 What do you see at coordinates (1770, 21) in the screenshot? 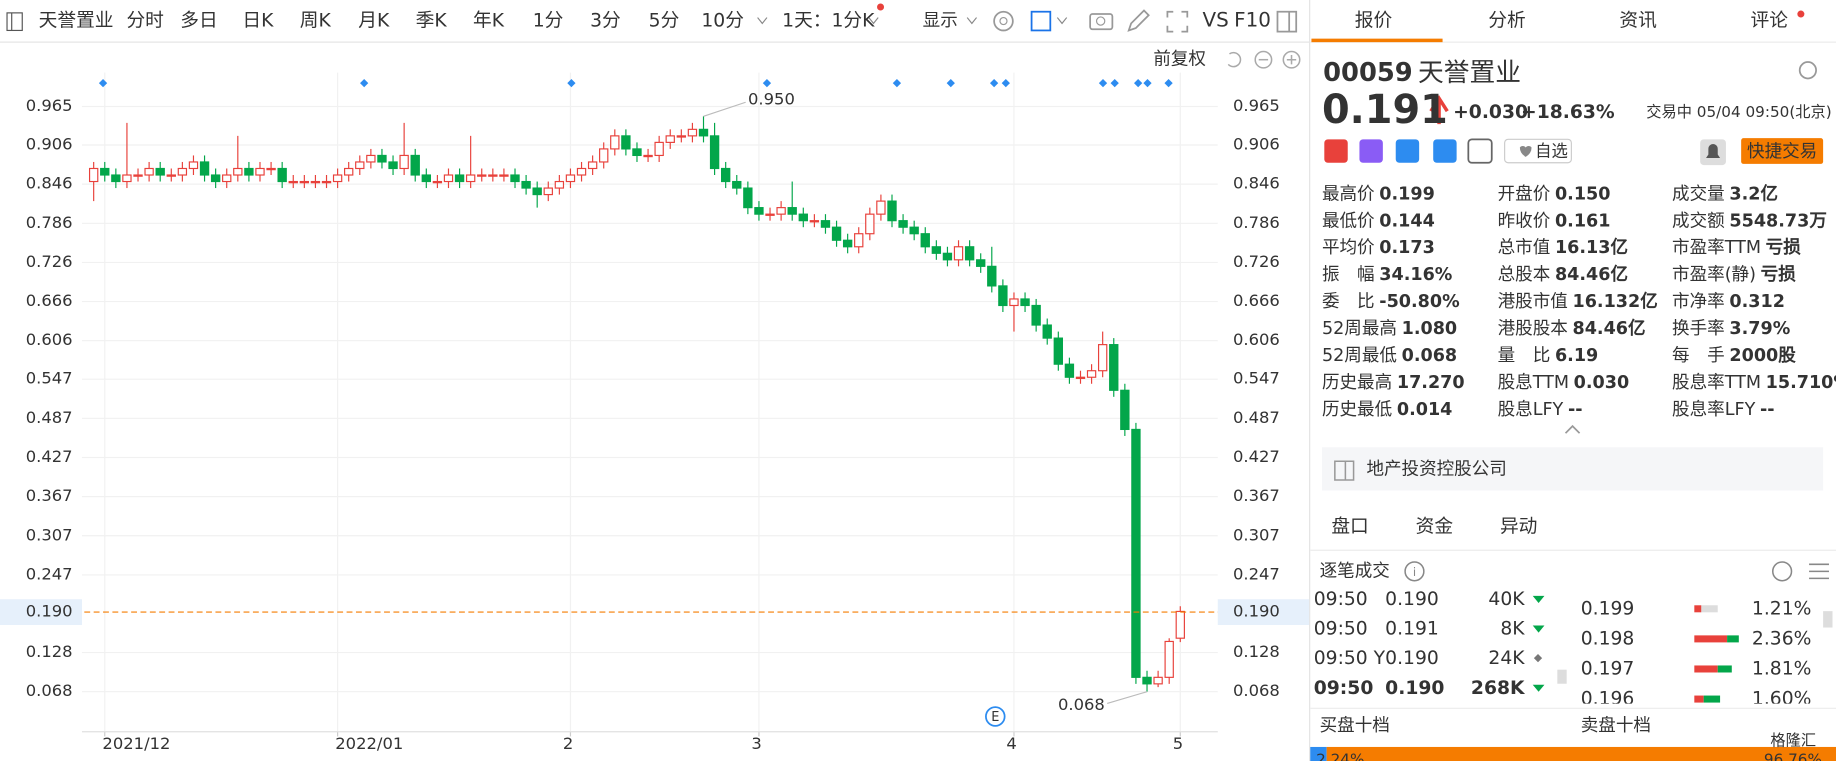
I see `panel-tab: 评论` at bounding box center [1770, 21].